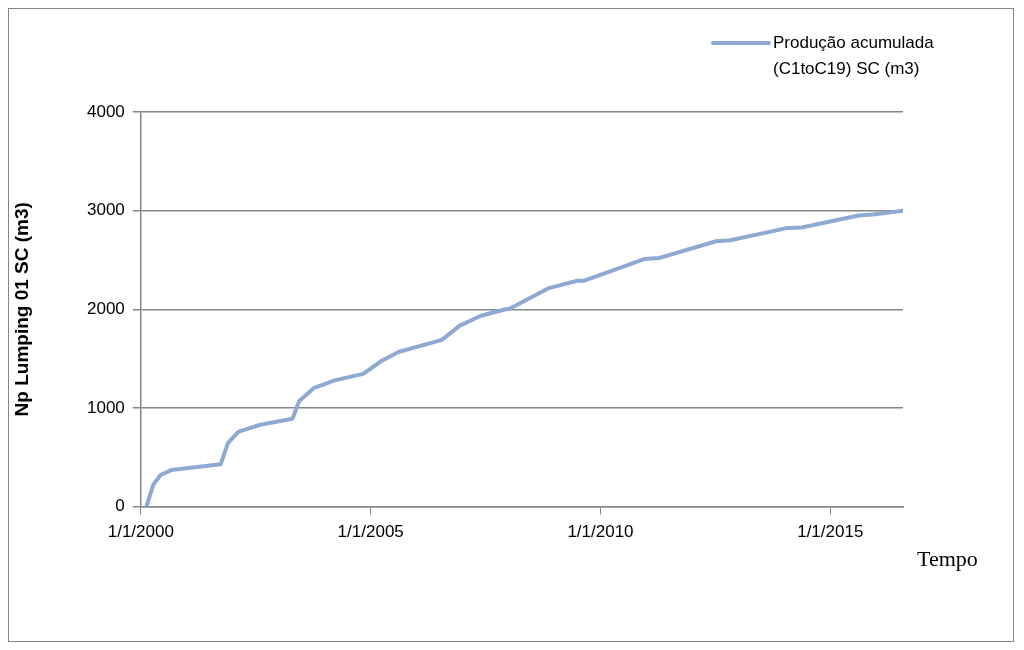 The height and width of the screenshot is (650, 1024). Describe the element at coordinates (140, 532) in the screenshot. I see `x-tick-label: 1/1/2000` at that location.